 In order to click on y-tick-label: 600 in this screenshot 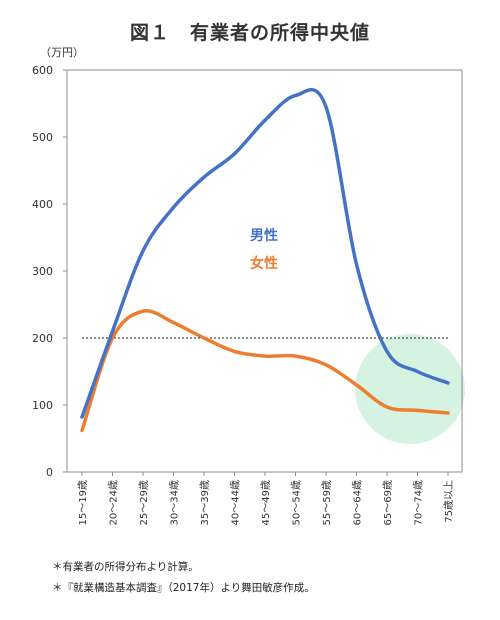, I will do `click(42, 70)`.